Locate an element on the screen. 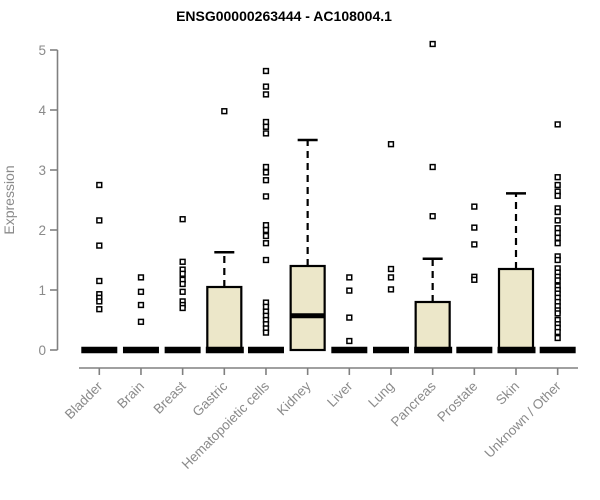  y-tick-label: 4 is located at coordinates (42, 110).